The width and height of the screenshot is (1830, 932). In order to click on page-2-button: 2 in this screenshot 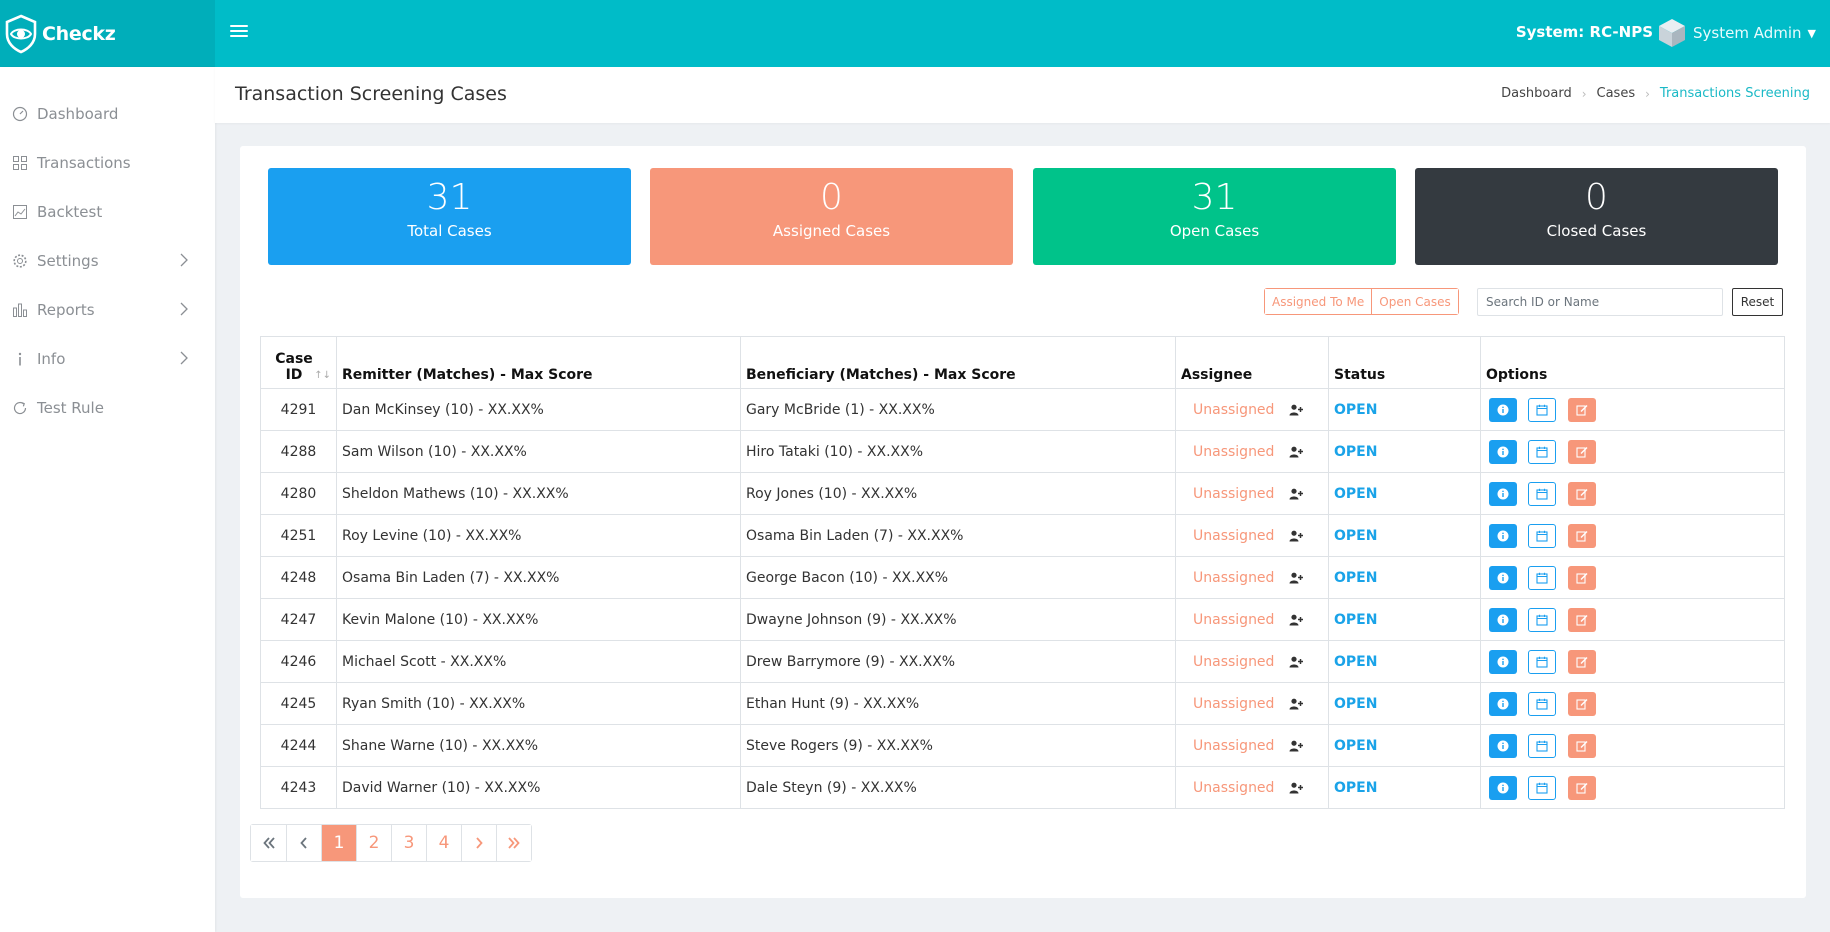, I will do `click(373, 843)`.